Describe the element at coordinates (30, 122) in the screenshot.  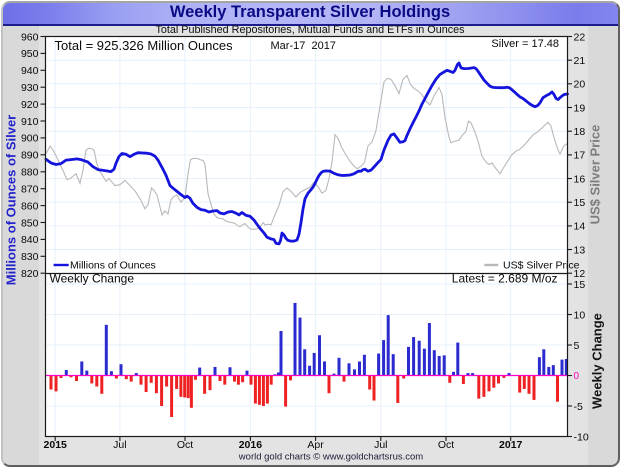
I see `svg-text: 910` at that location.